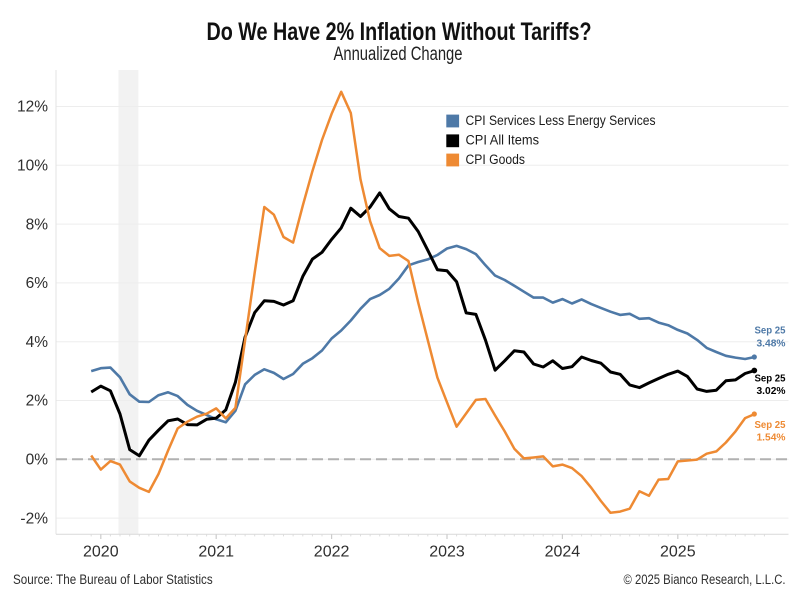  I want to click on svg-text: 2023, so click(447, 552).